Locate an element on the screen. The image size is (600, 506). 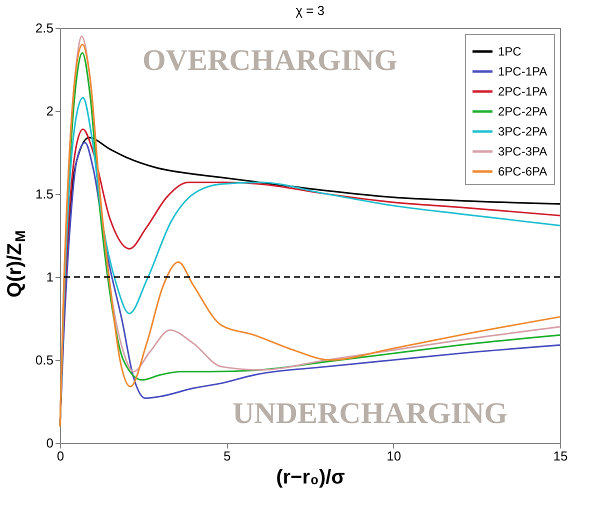
x-tick-label: 15 is located at coordinates (560, 456).